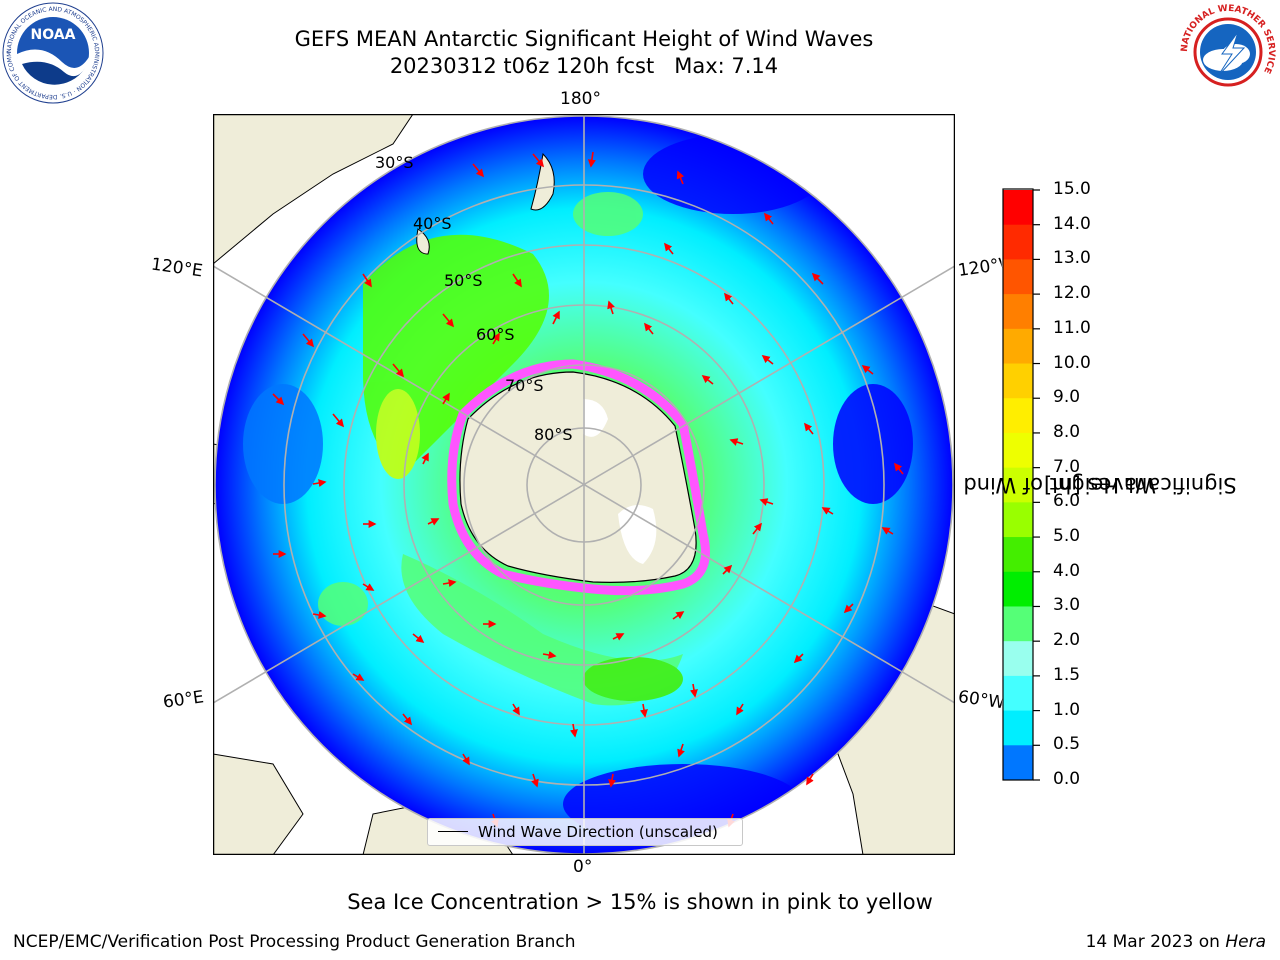 This screenshot has height=960, width=1280. Describe the element at coordinates (578, 477) in the screenshot. I see `sea-ice-edge` at that location.